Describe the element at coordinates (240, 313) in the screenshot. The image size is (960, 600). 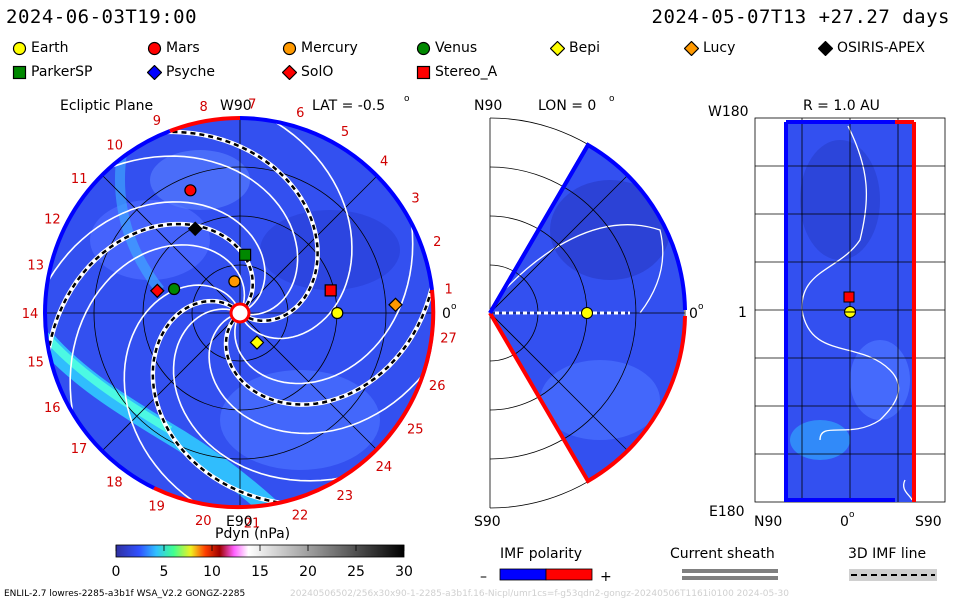
I see `sun-marker` at that location.